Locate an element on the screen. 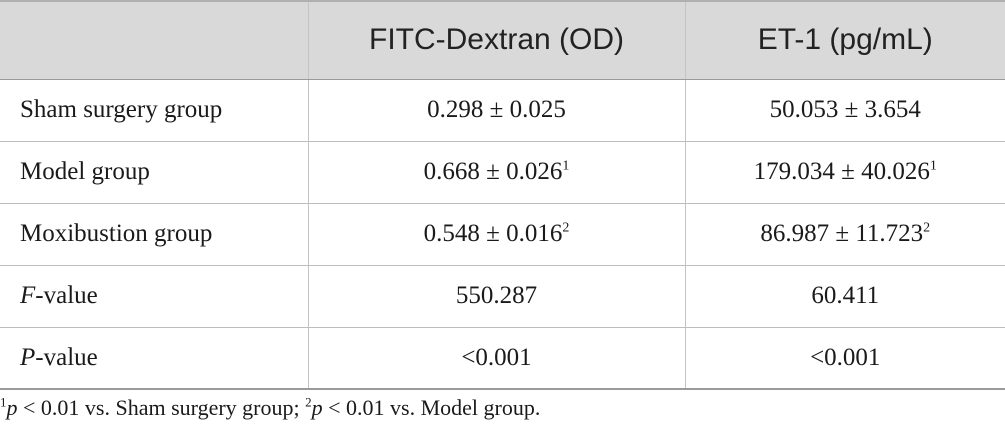  row-label: Model group is located at coordinates (154, 172).